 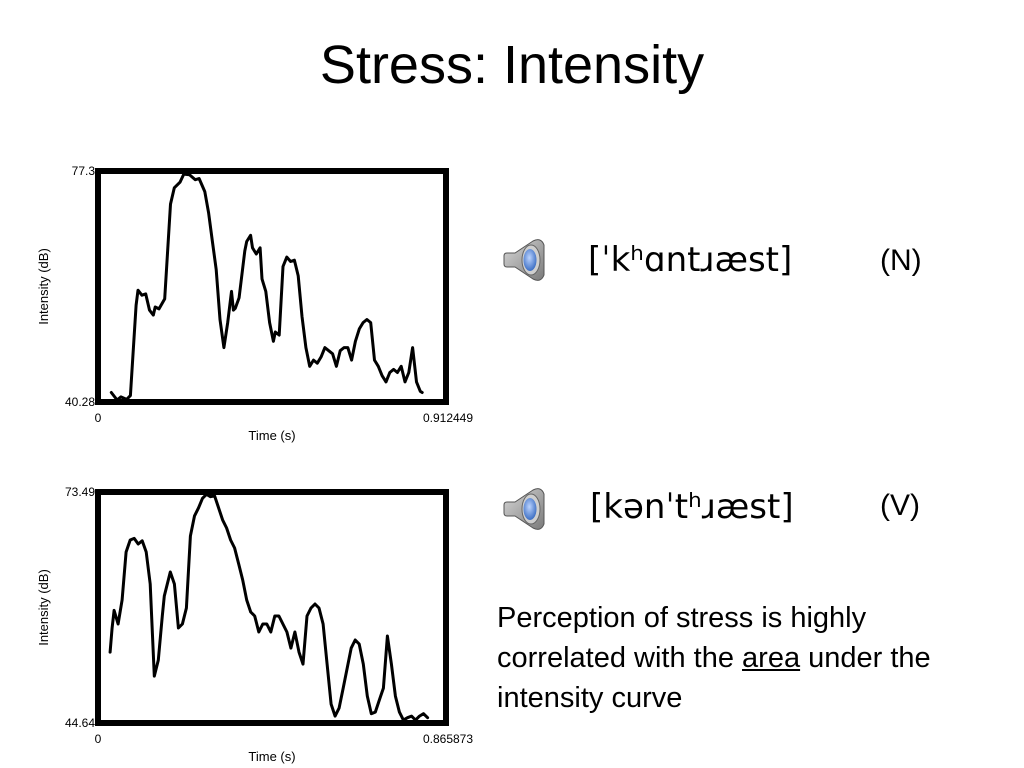 What do you see at coordinates (266, 287) in the screenshot?
I see `noun-chart-intensity-curve` at bounding box center [266, 287].